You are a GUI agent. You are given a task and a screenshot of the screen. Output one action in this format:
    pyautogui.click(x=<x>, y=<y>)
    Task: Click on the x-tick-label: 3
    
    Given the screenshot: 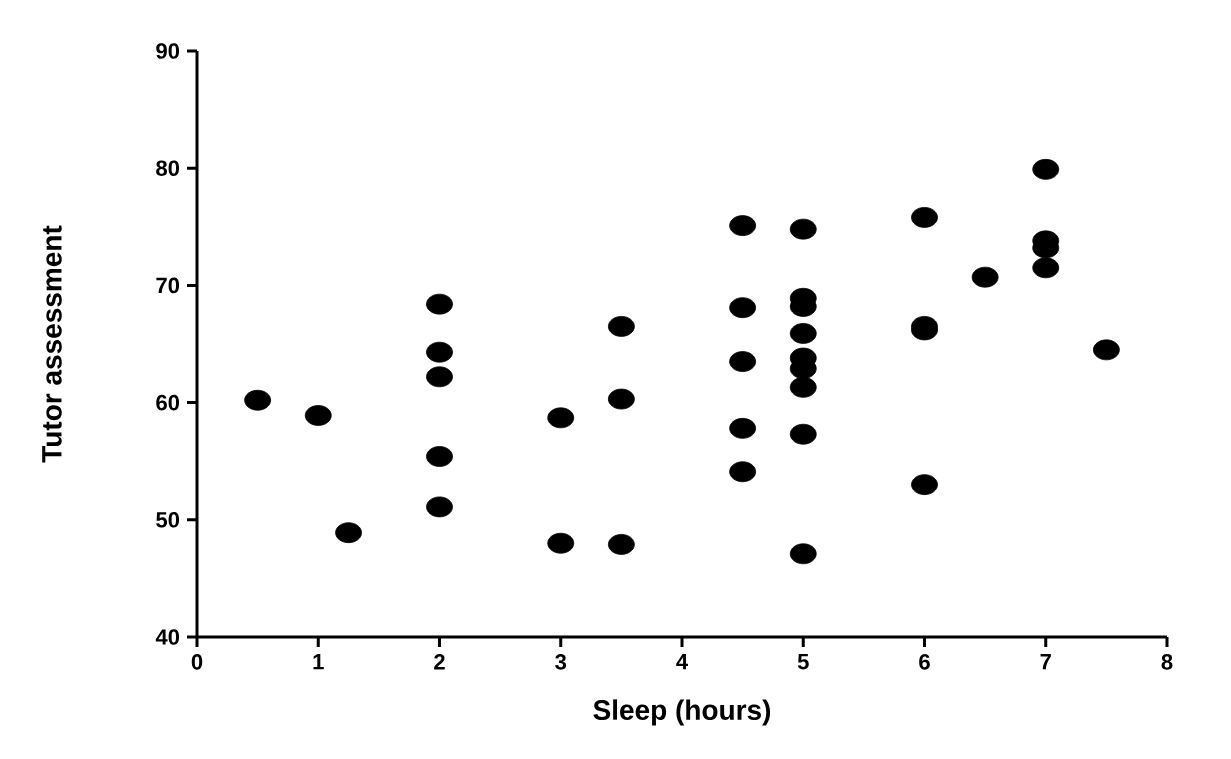 What is the action you would take?
    pyautogui.click(x=561, y=662)
    